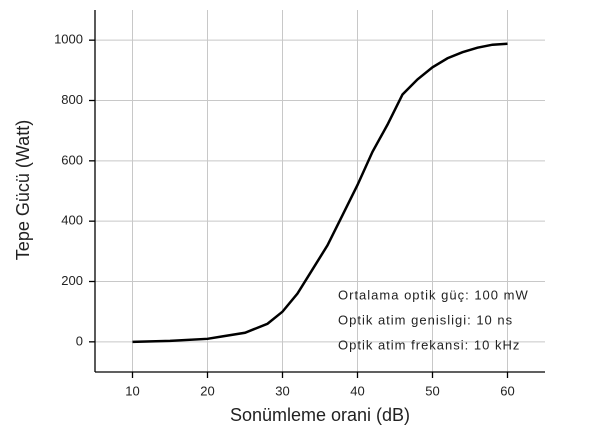  I want to click on y-tick-label: 200, so click(72, 280).